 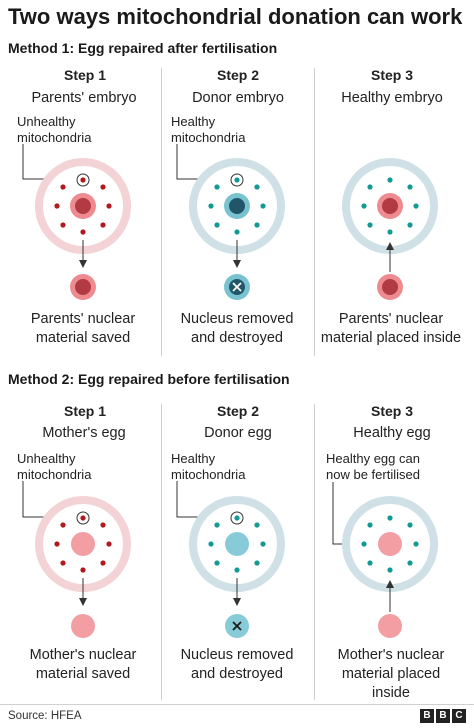 What do you see at coordinates (83, 329) in the screenshot?
I see `m1-step1-caption: Parents' nuclear material saved` at bounding box center [83, 329].